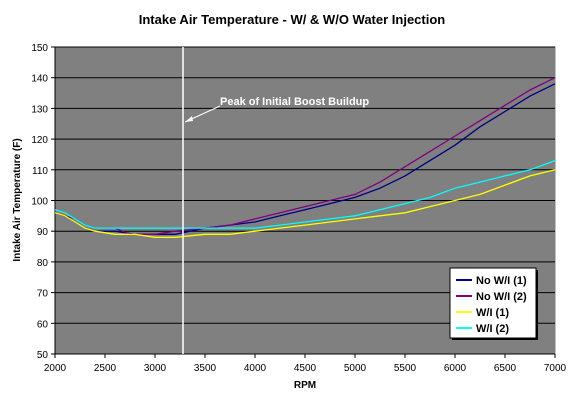 This screenshot has height=400, width=585. I want to click on x-tick-label: 6500, so click(505, 368).